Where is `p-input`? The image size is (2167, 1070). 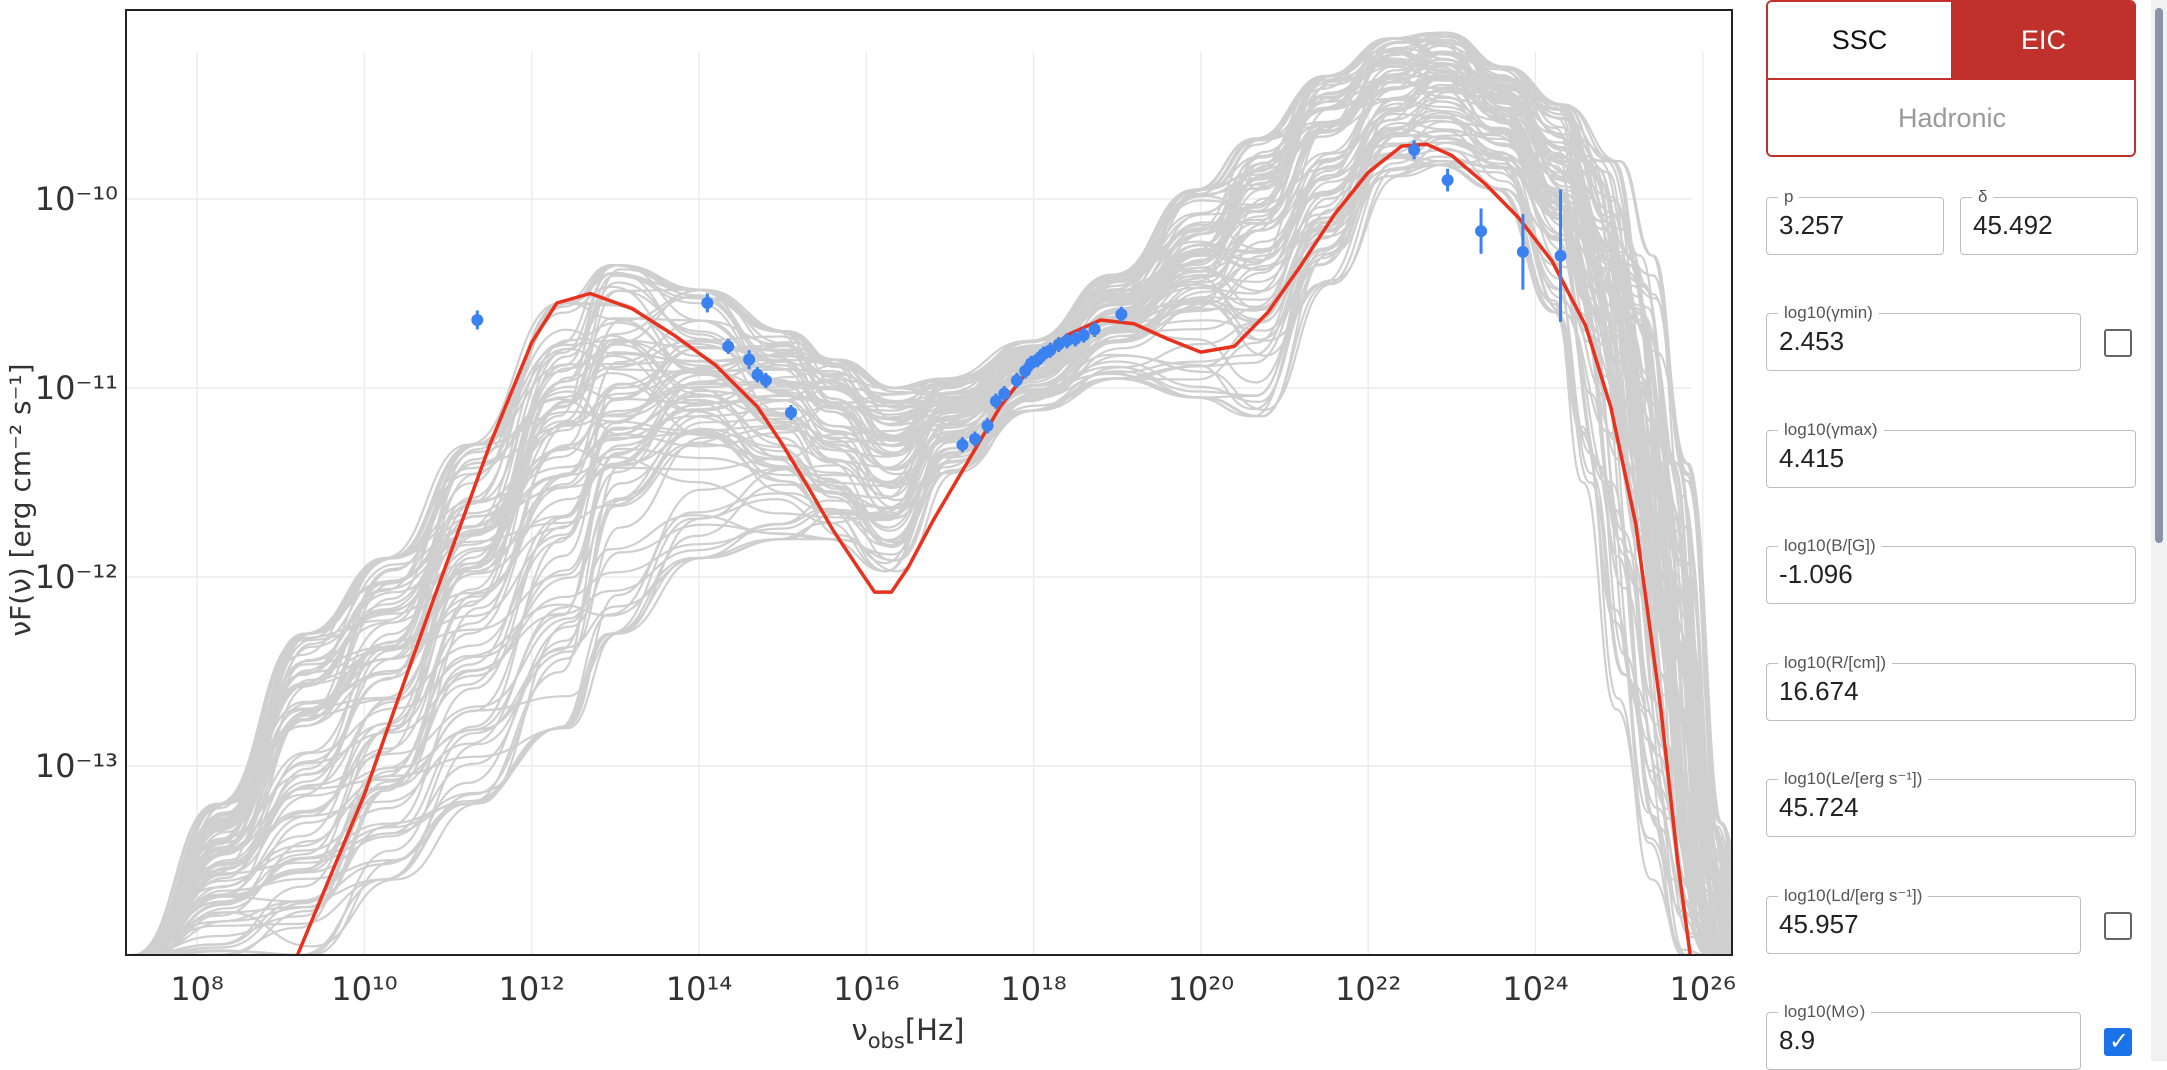 p-input is located at coordinates (1855, 225).